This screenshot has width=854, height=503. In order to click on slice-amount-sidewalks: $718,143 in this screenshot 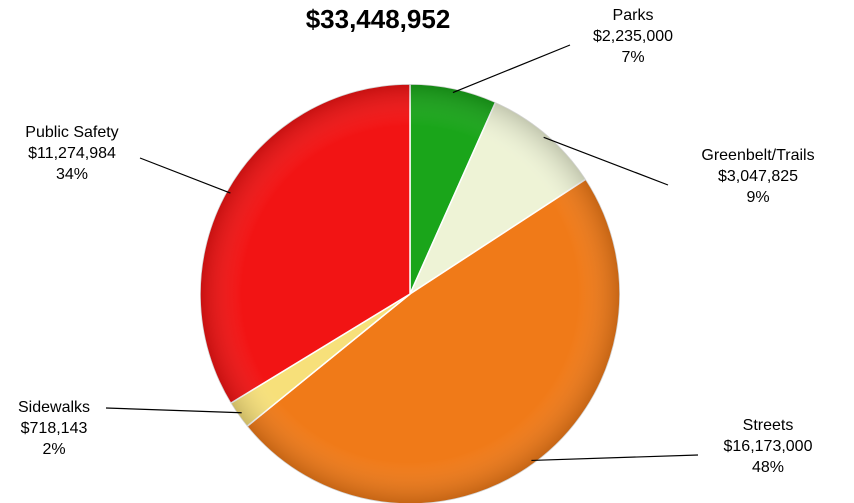, I will do `click(54, 428)`.